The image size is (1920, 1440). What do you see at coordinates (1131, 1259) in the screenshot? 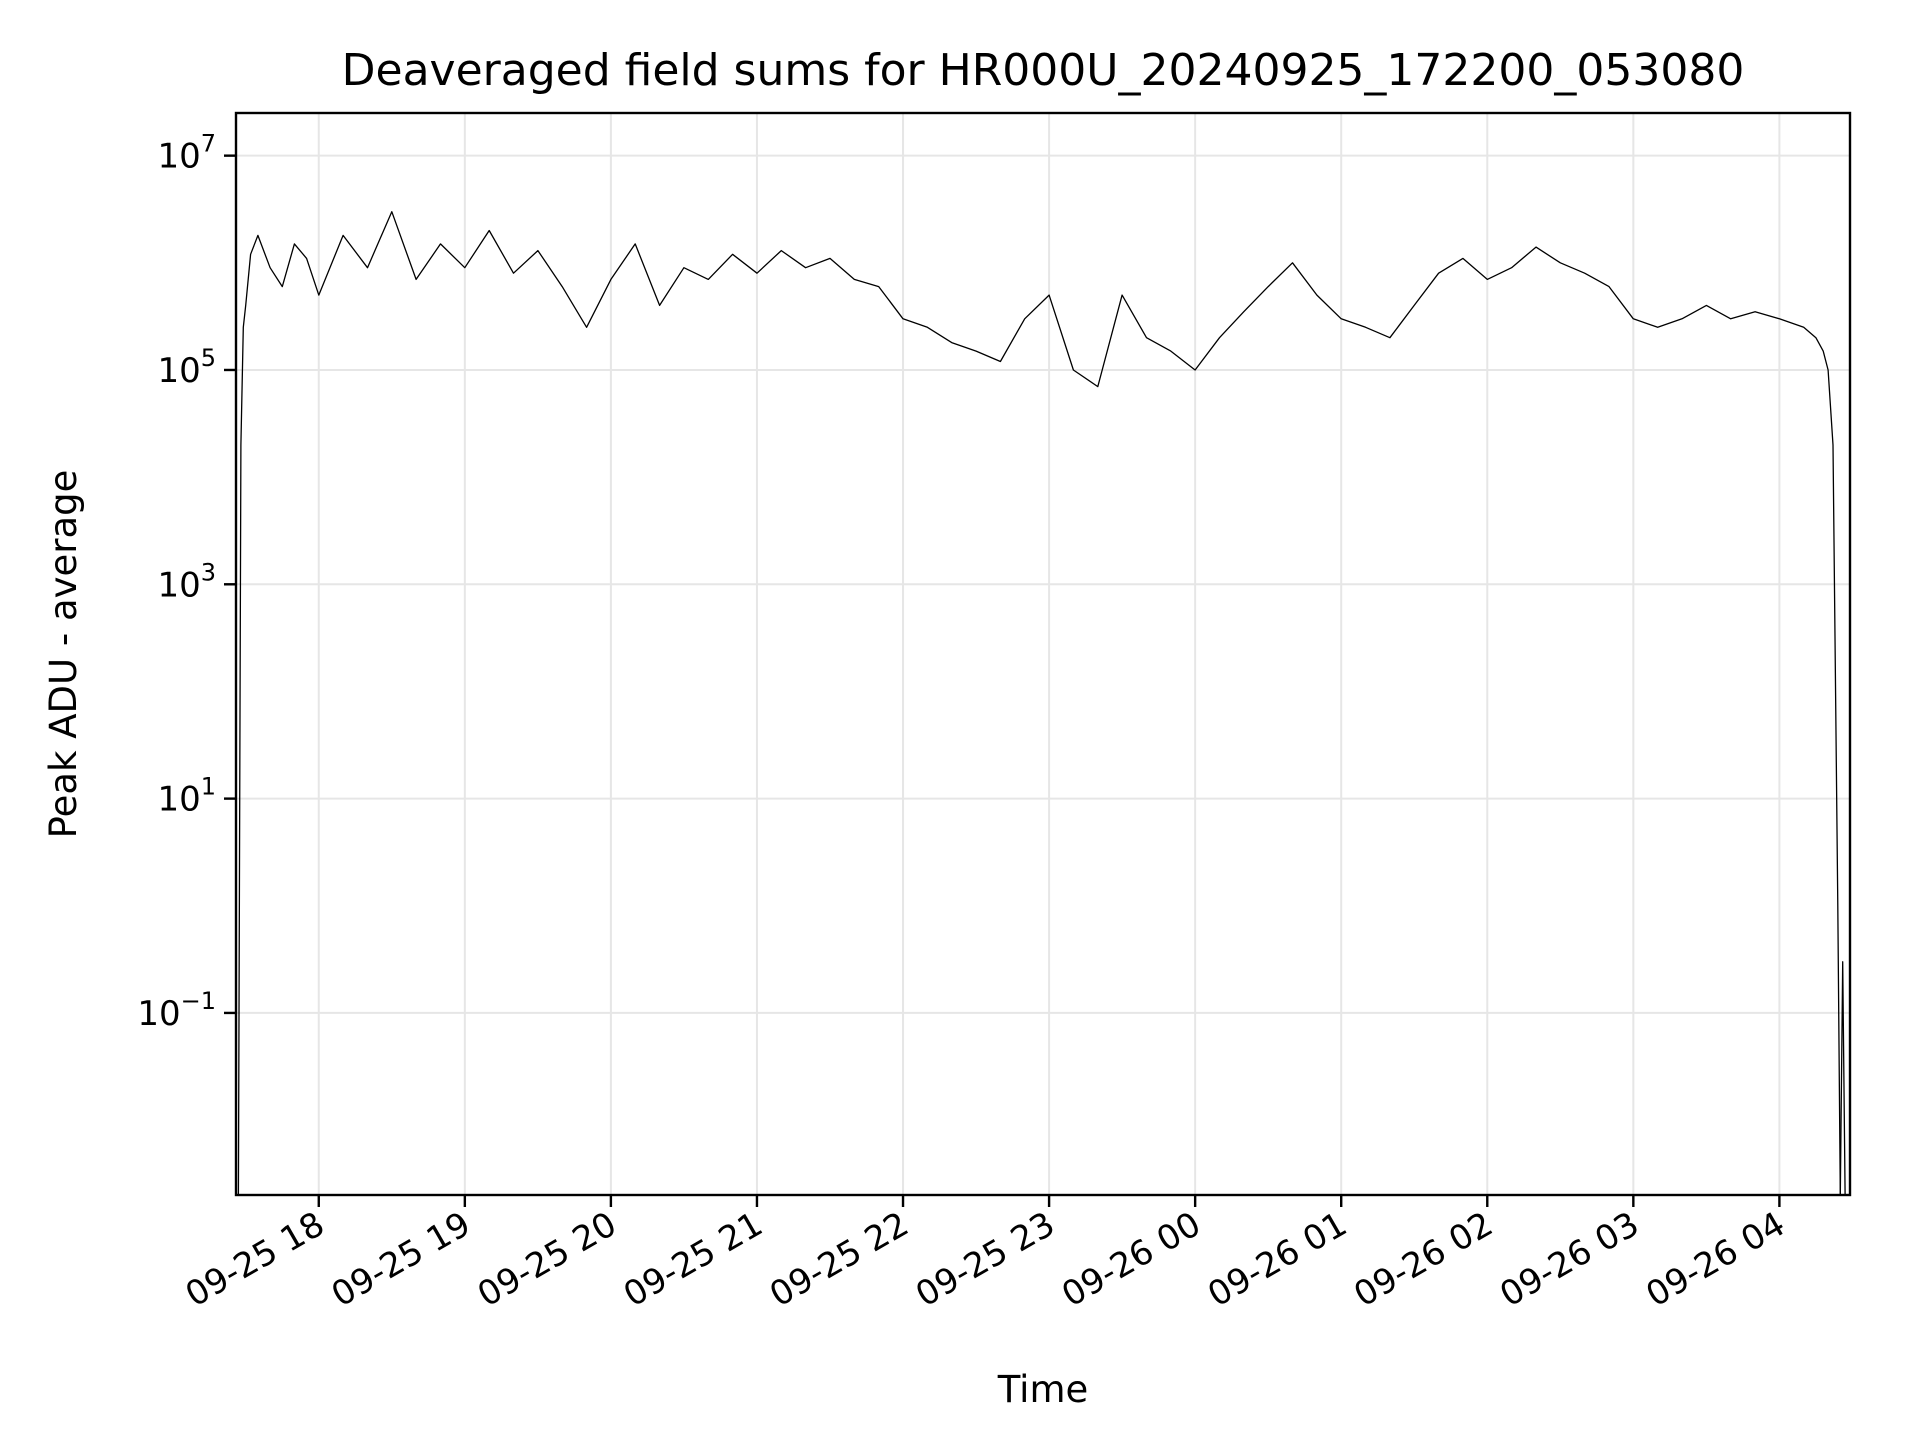
I see `x-tick-label: 09-26 00` at bounding box center [1131, 1259].